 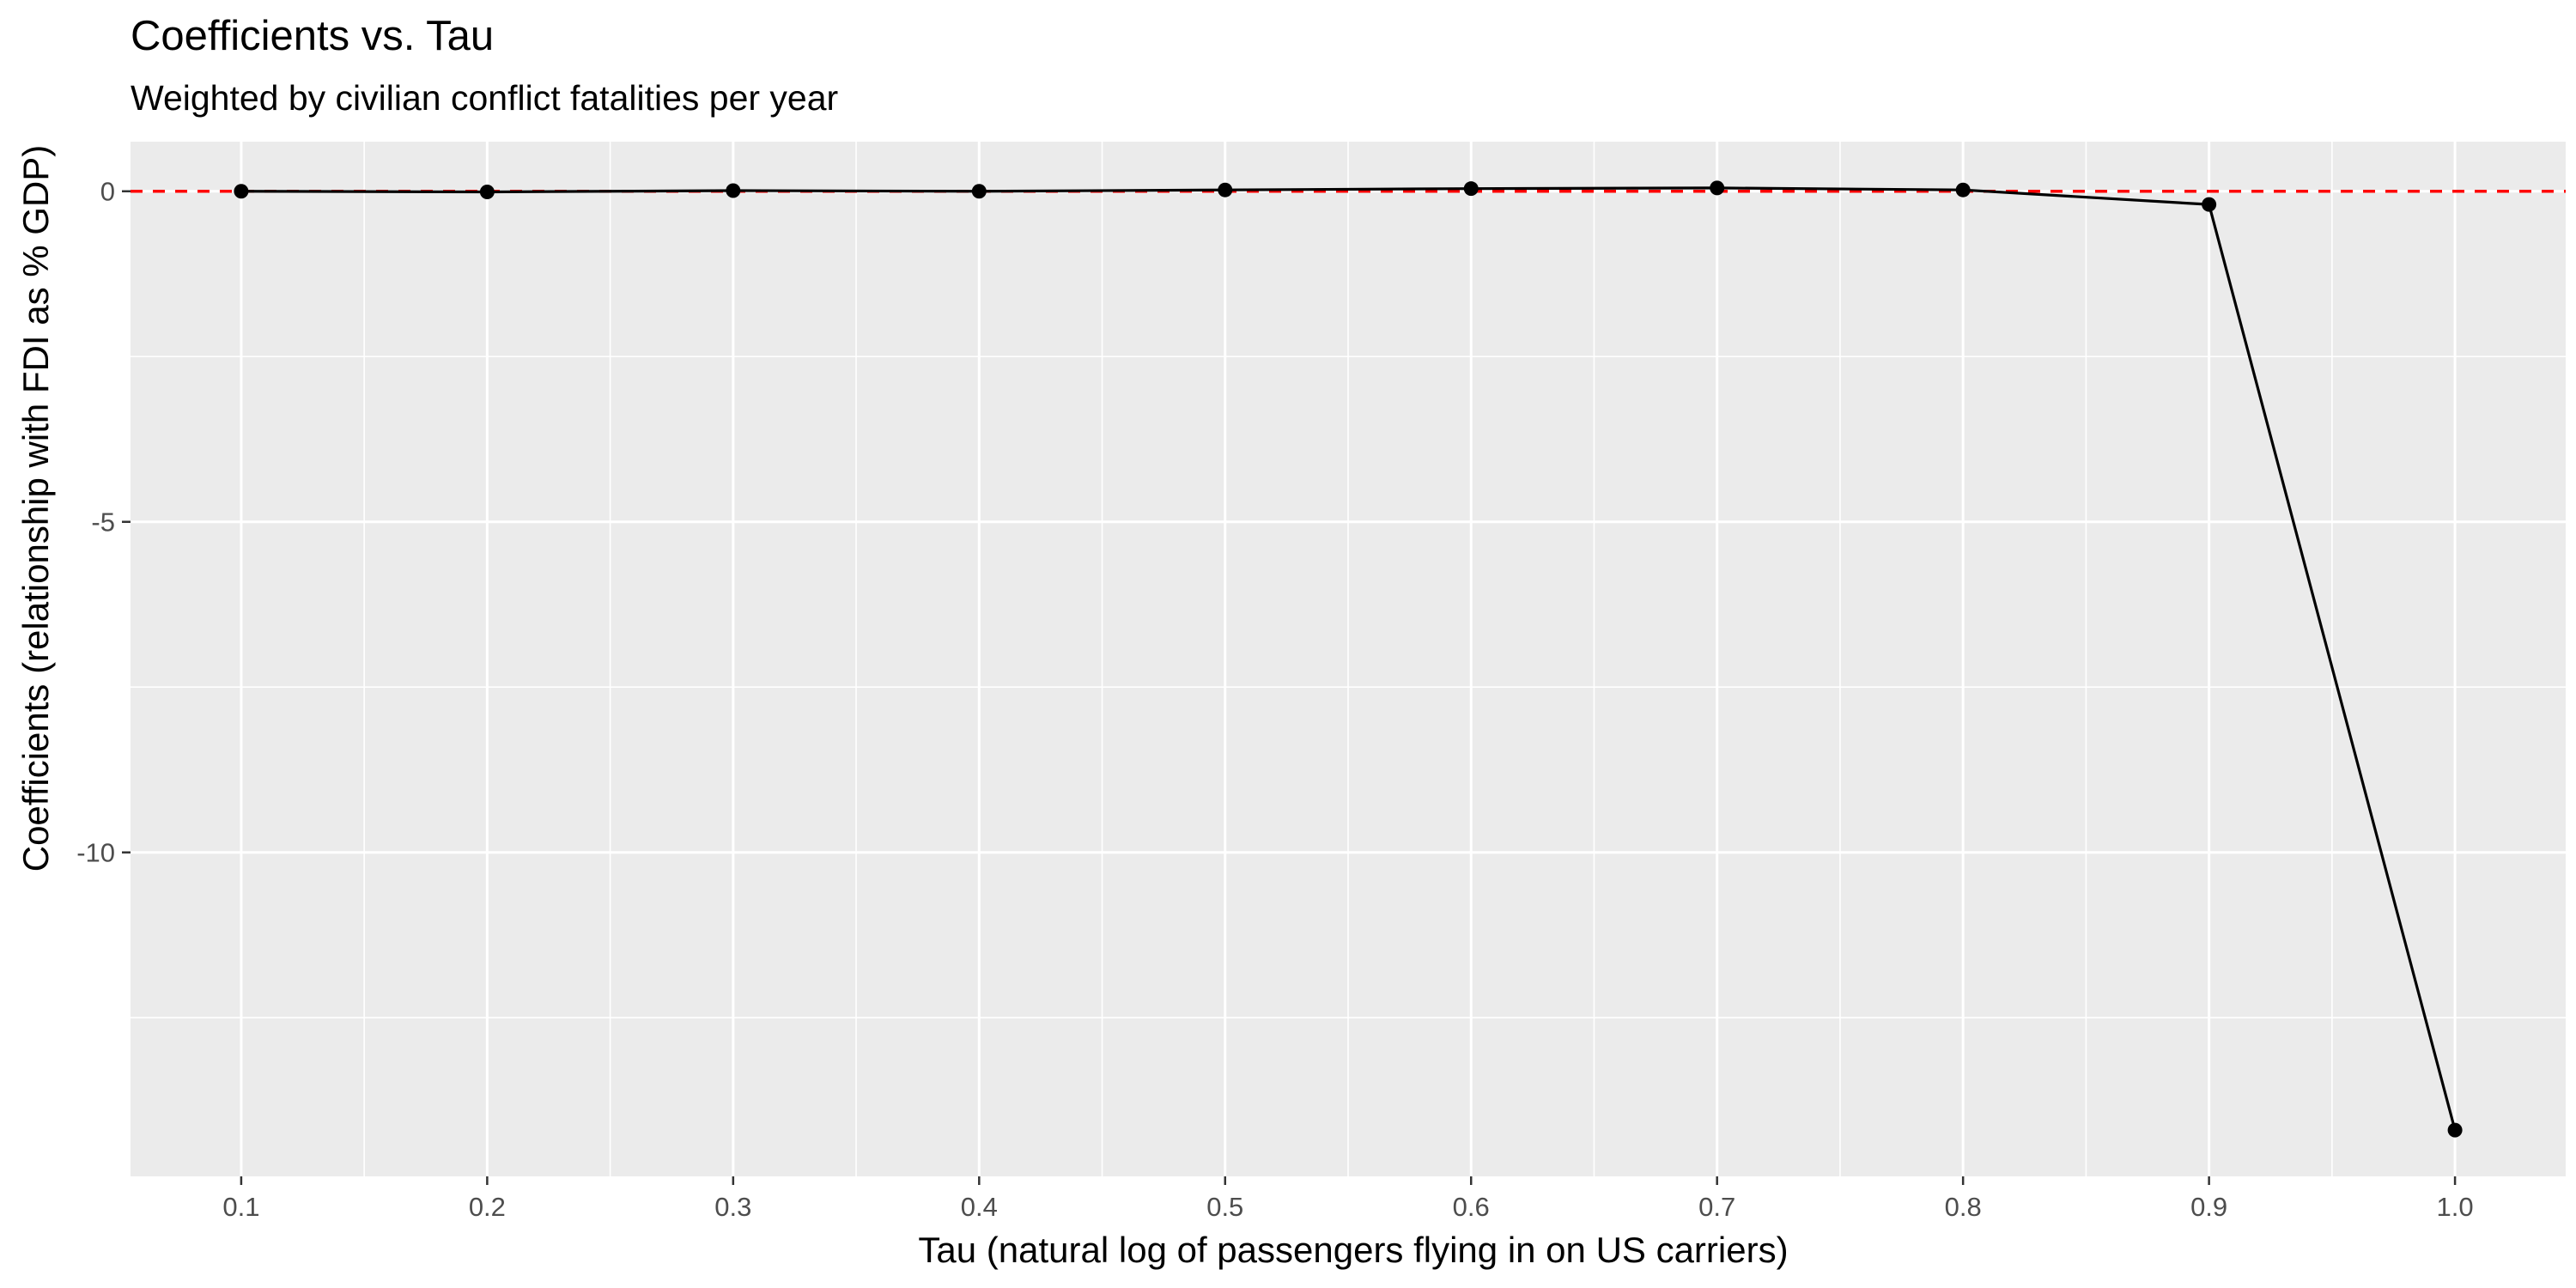 I want to click on x-axis: 0.1 0.2 0.3 0.4 0.5 0.6 0.7 0.8 0.9 1.0, so click(x=1348, y=1199).